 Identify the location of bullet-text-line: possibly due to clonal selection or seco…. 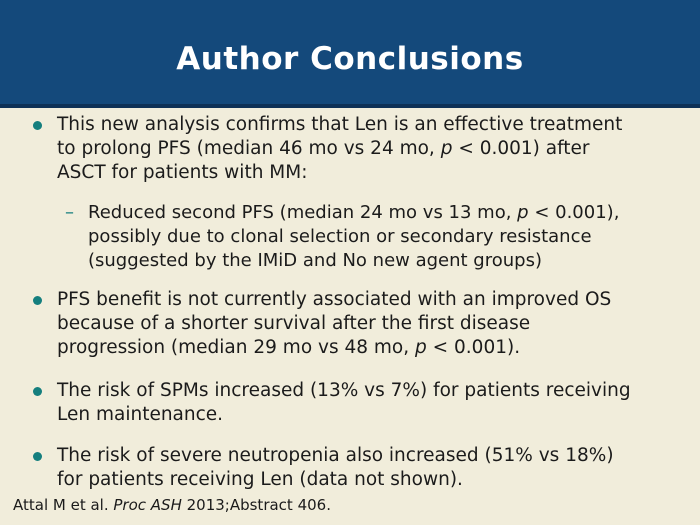
(340, 236).